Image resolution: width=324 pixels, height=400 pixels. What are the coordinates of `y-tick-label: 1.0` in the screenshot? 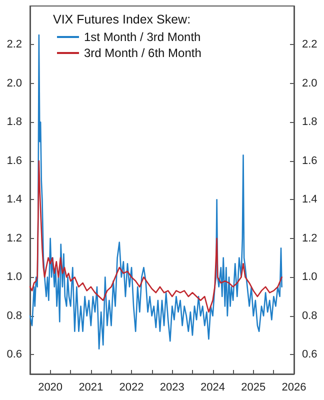 It's located at (14, 277).